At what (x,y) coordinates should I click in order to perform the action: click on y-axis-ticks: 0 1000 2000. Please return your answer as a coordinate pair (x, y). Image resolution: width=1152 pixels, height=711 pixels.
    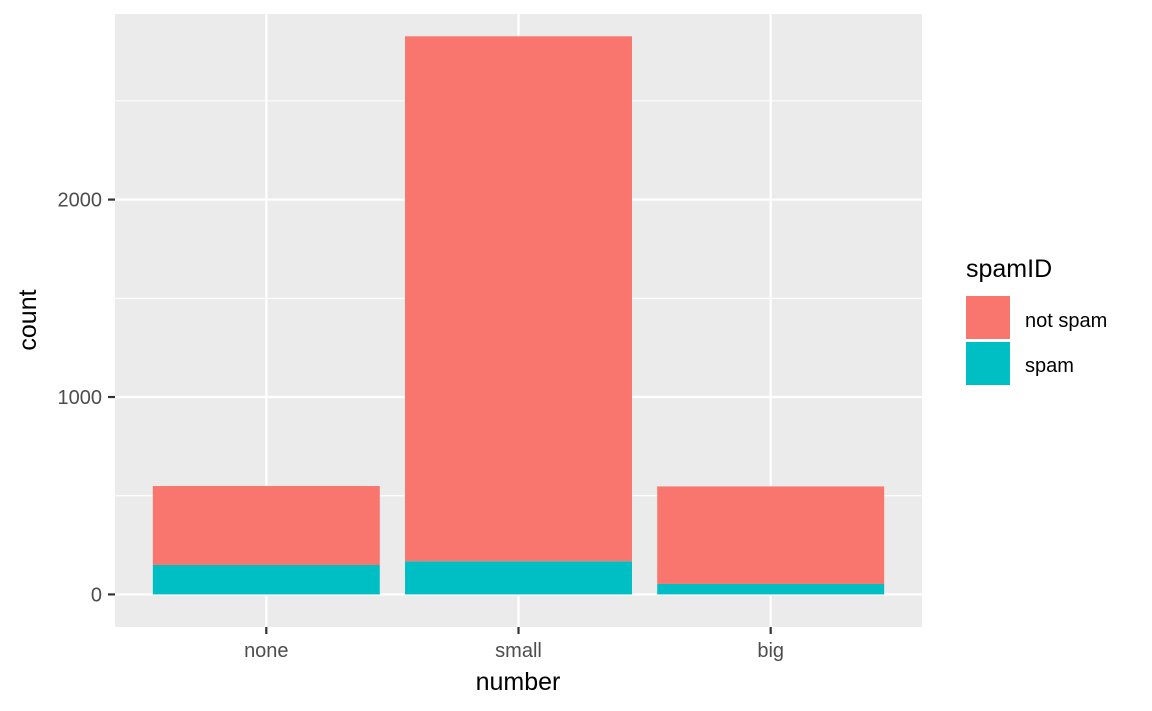
    Looking at the image, I should click on (86, 398).